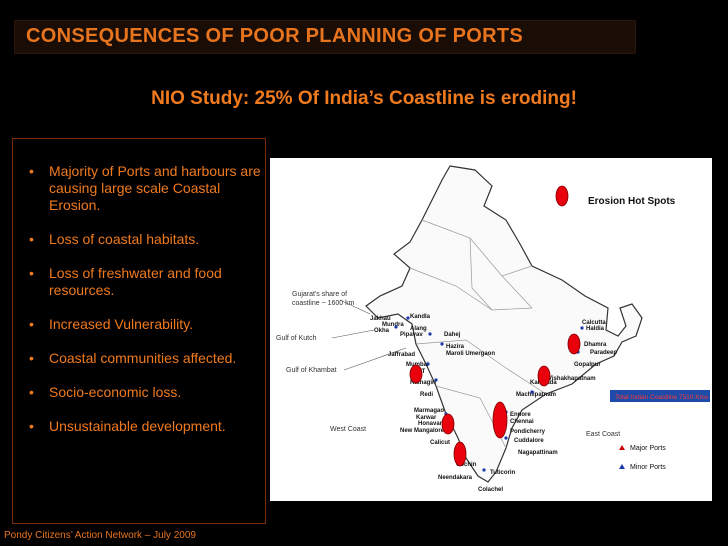 The height and width of the screenshot is (546, 728). Describe the element at coordinates (426, 418) in the screenshot. I see `port-karwar: Karwar` at that location.